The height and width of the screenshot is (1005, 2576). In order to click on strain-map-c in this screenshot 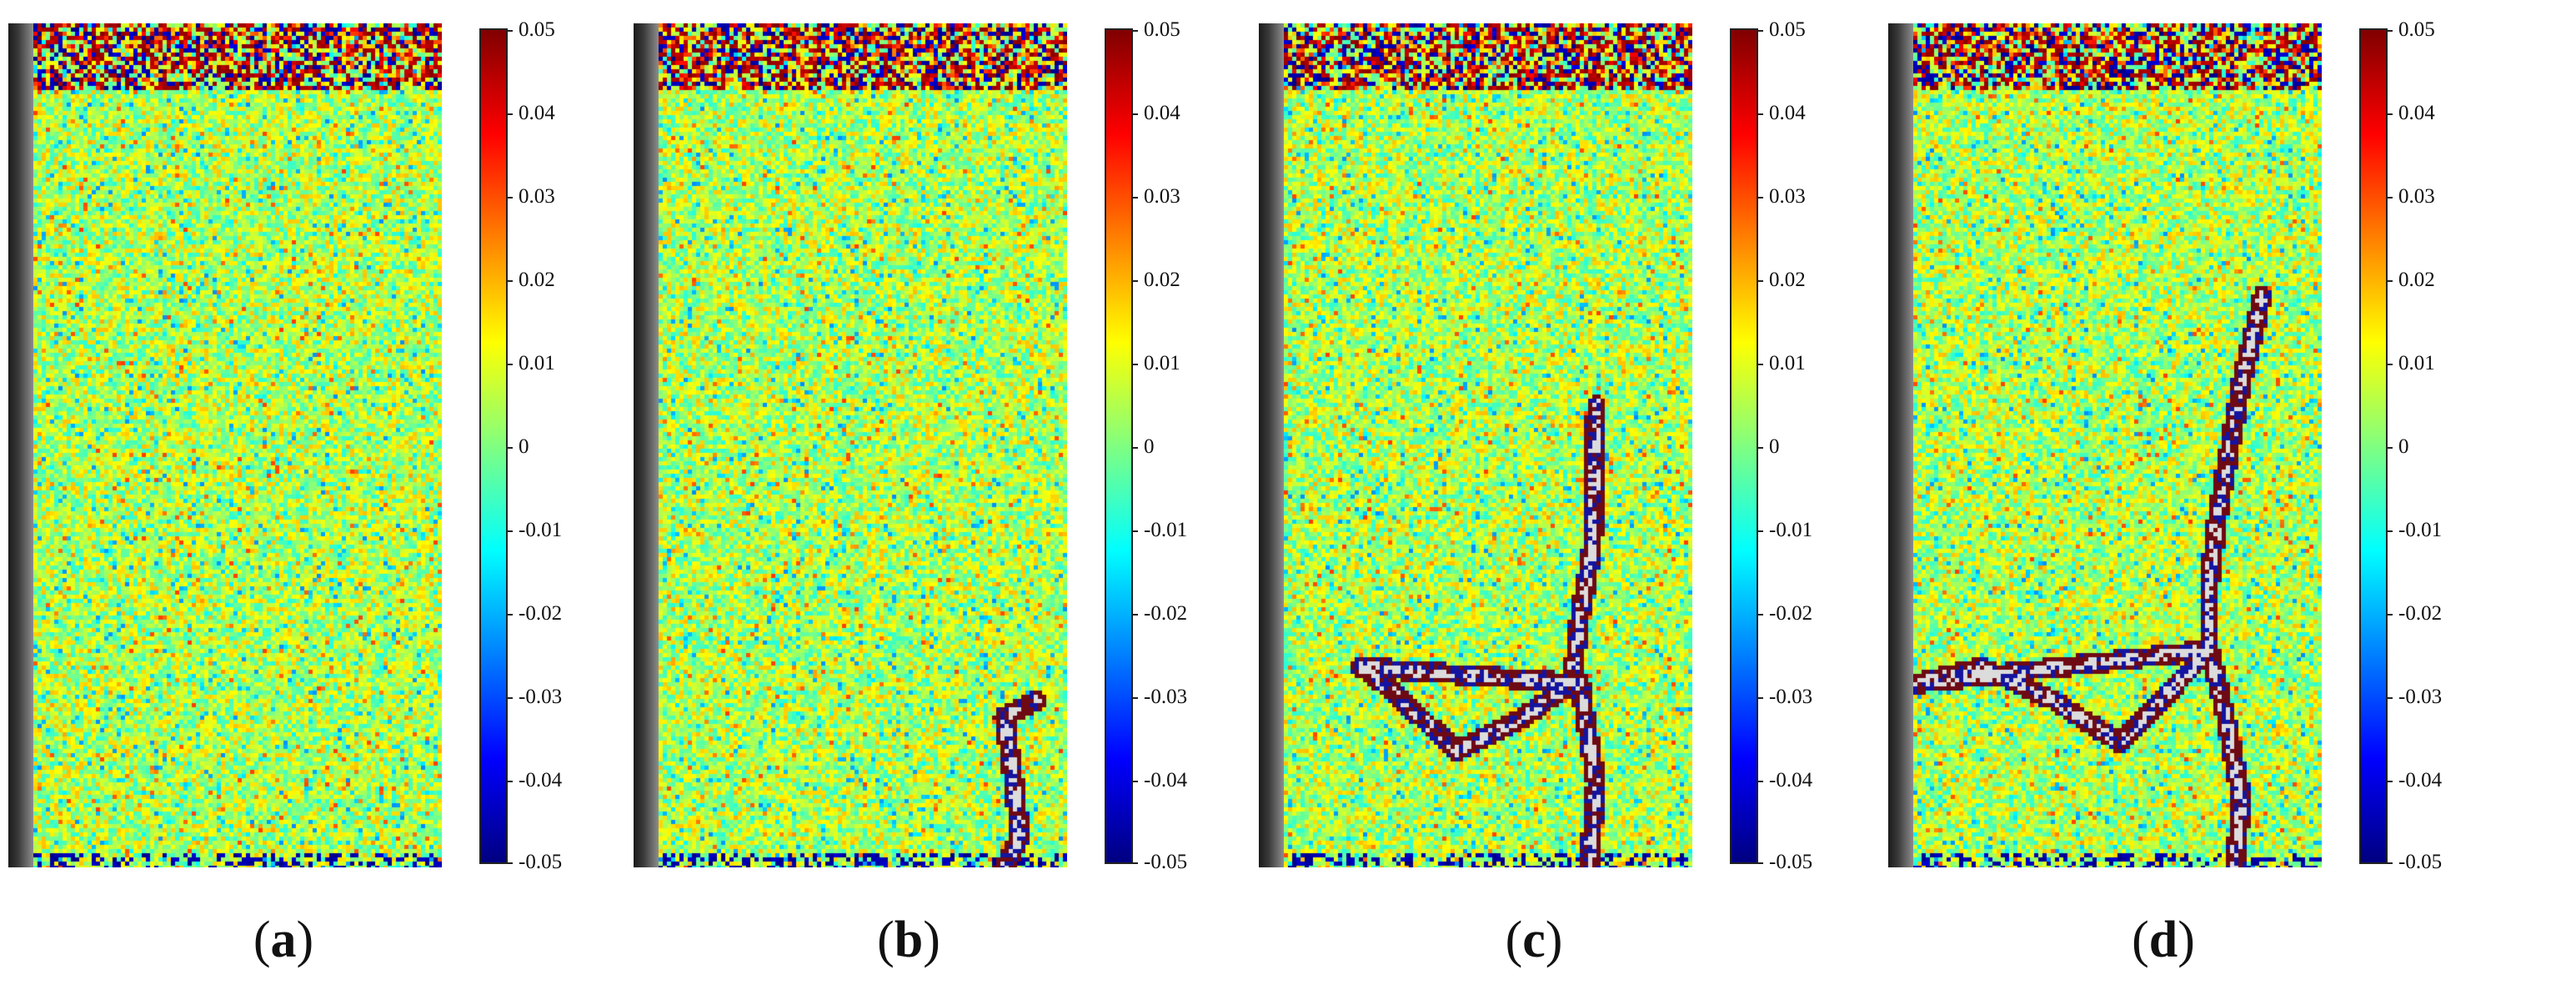, I will do `click(1475, 445)`.